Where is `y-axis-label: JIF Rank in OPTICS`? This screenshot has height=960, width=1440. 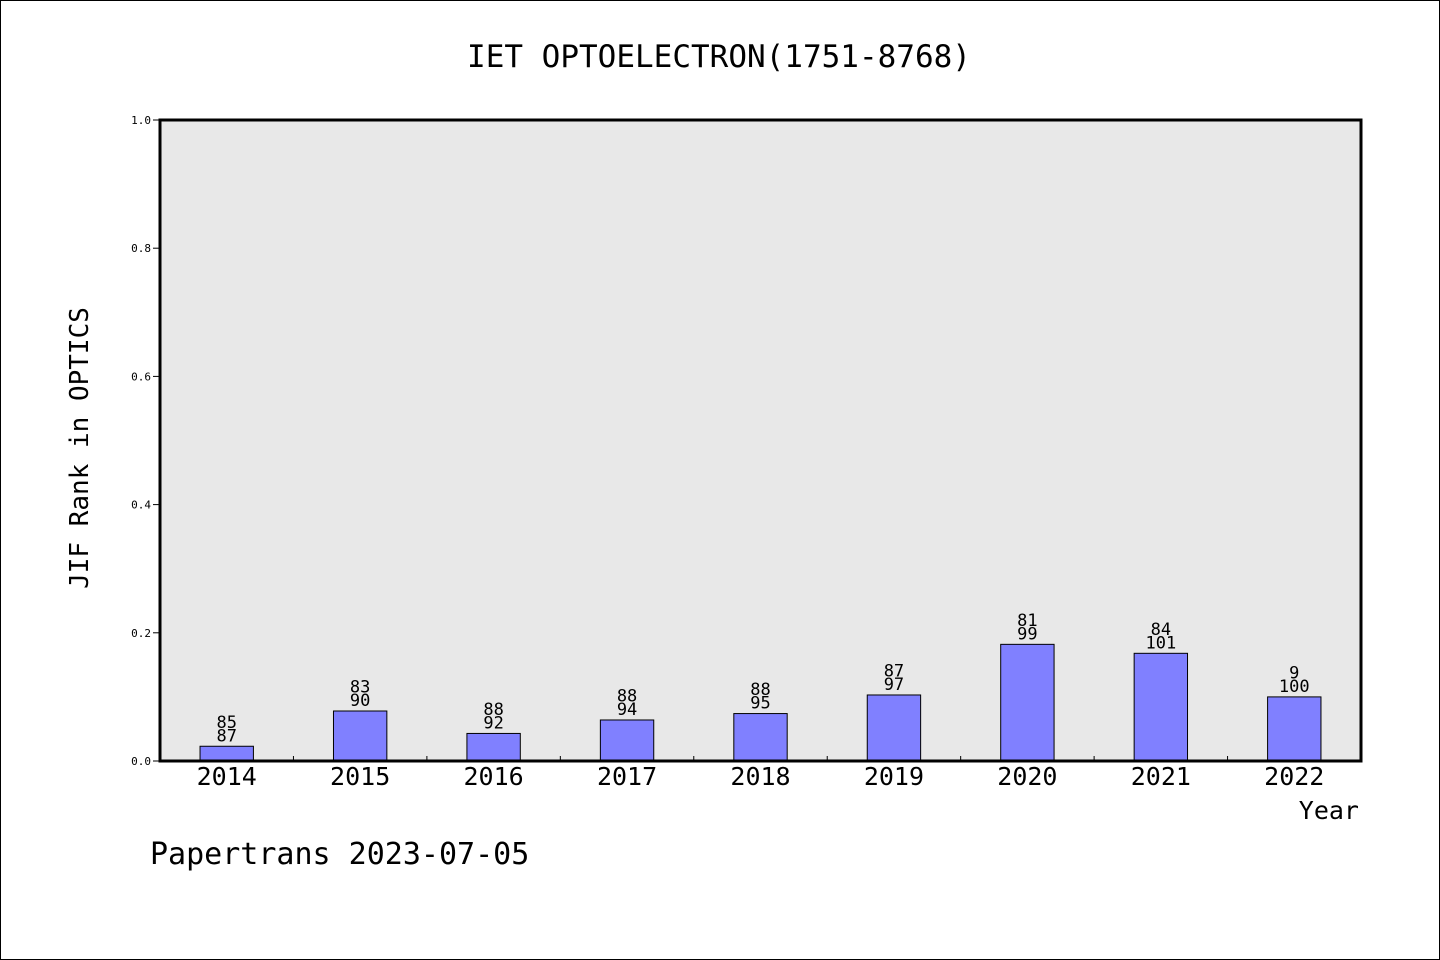 y-axis-label: JIF Rank in OPTICS is located at coordinates (80, 448).